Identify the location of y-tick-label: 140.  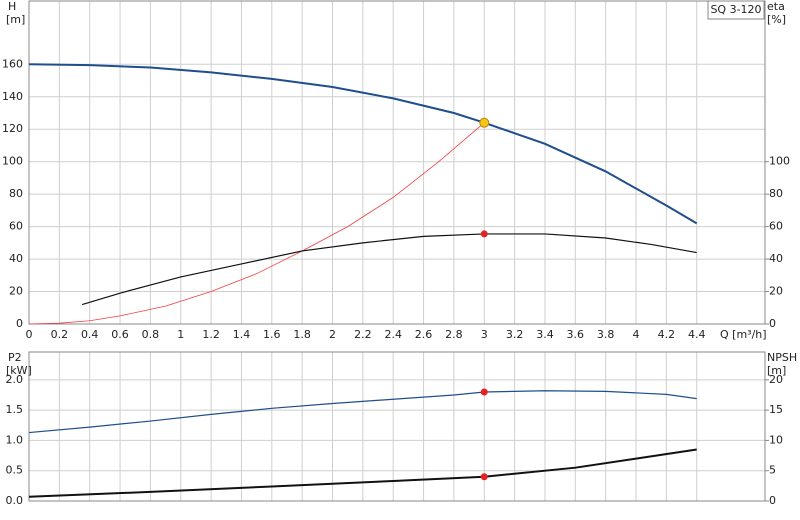
(12, 96).